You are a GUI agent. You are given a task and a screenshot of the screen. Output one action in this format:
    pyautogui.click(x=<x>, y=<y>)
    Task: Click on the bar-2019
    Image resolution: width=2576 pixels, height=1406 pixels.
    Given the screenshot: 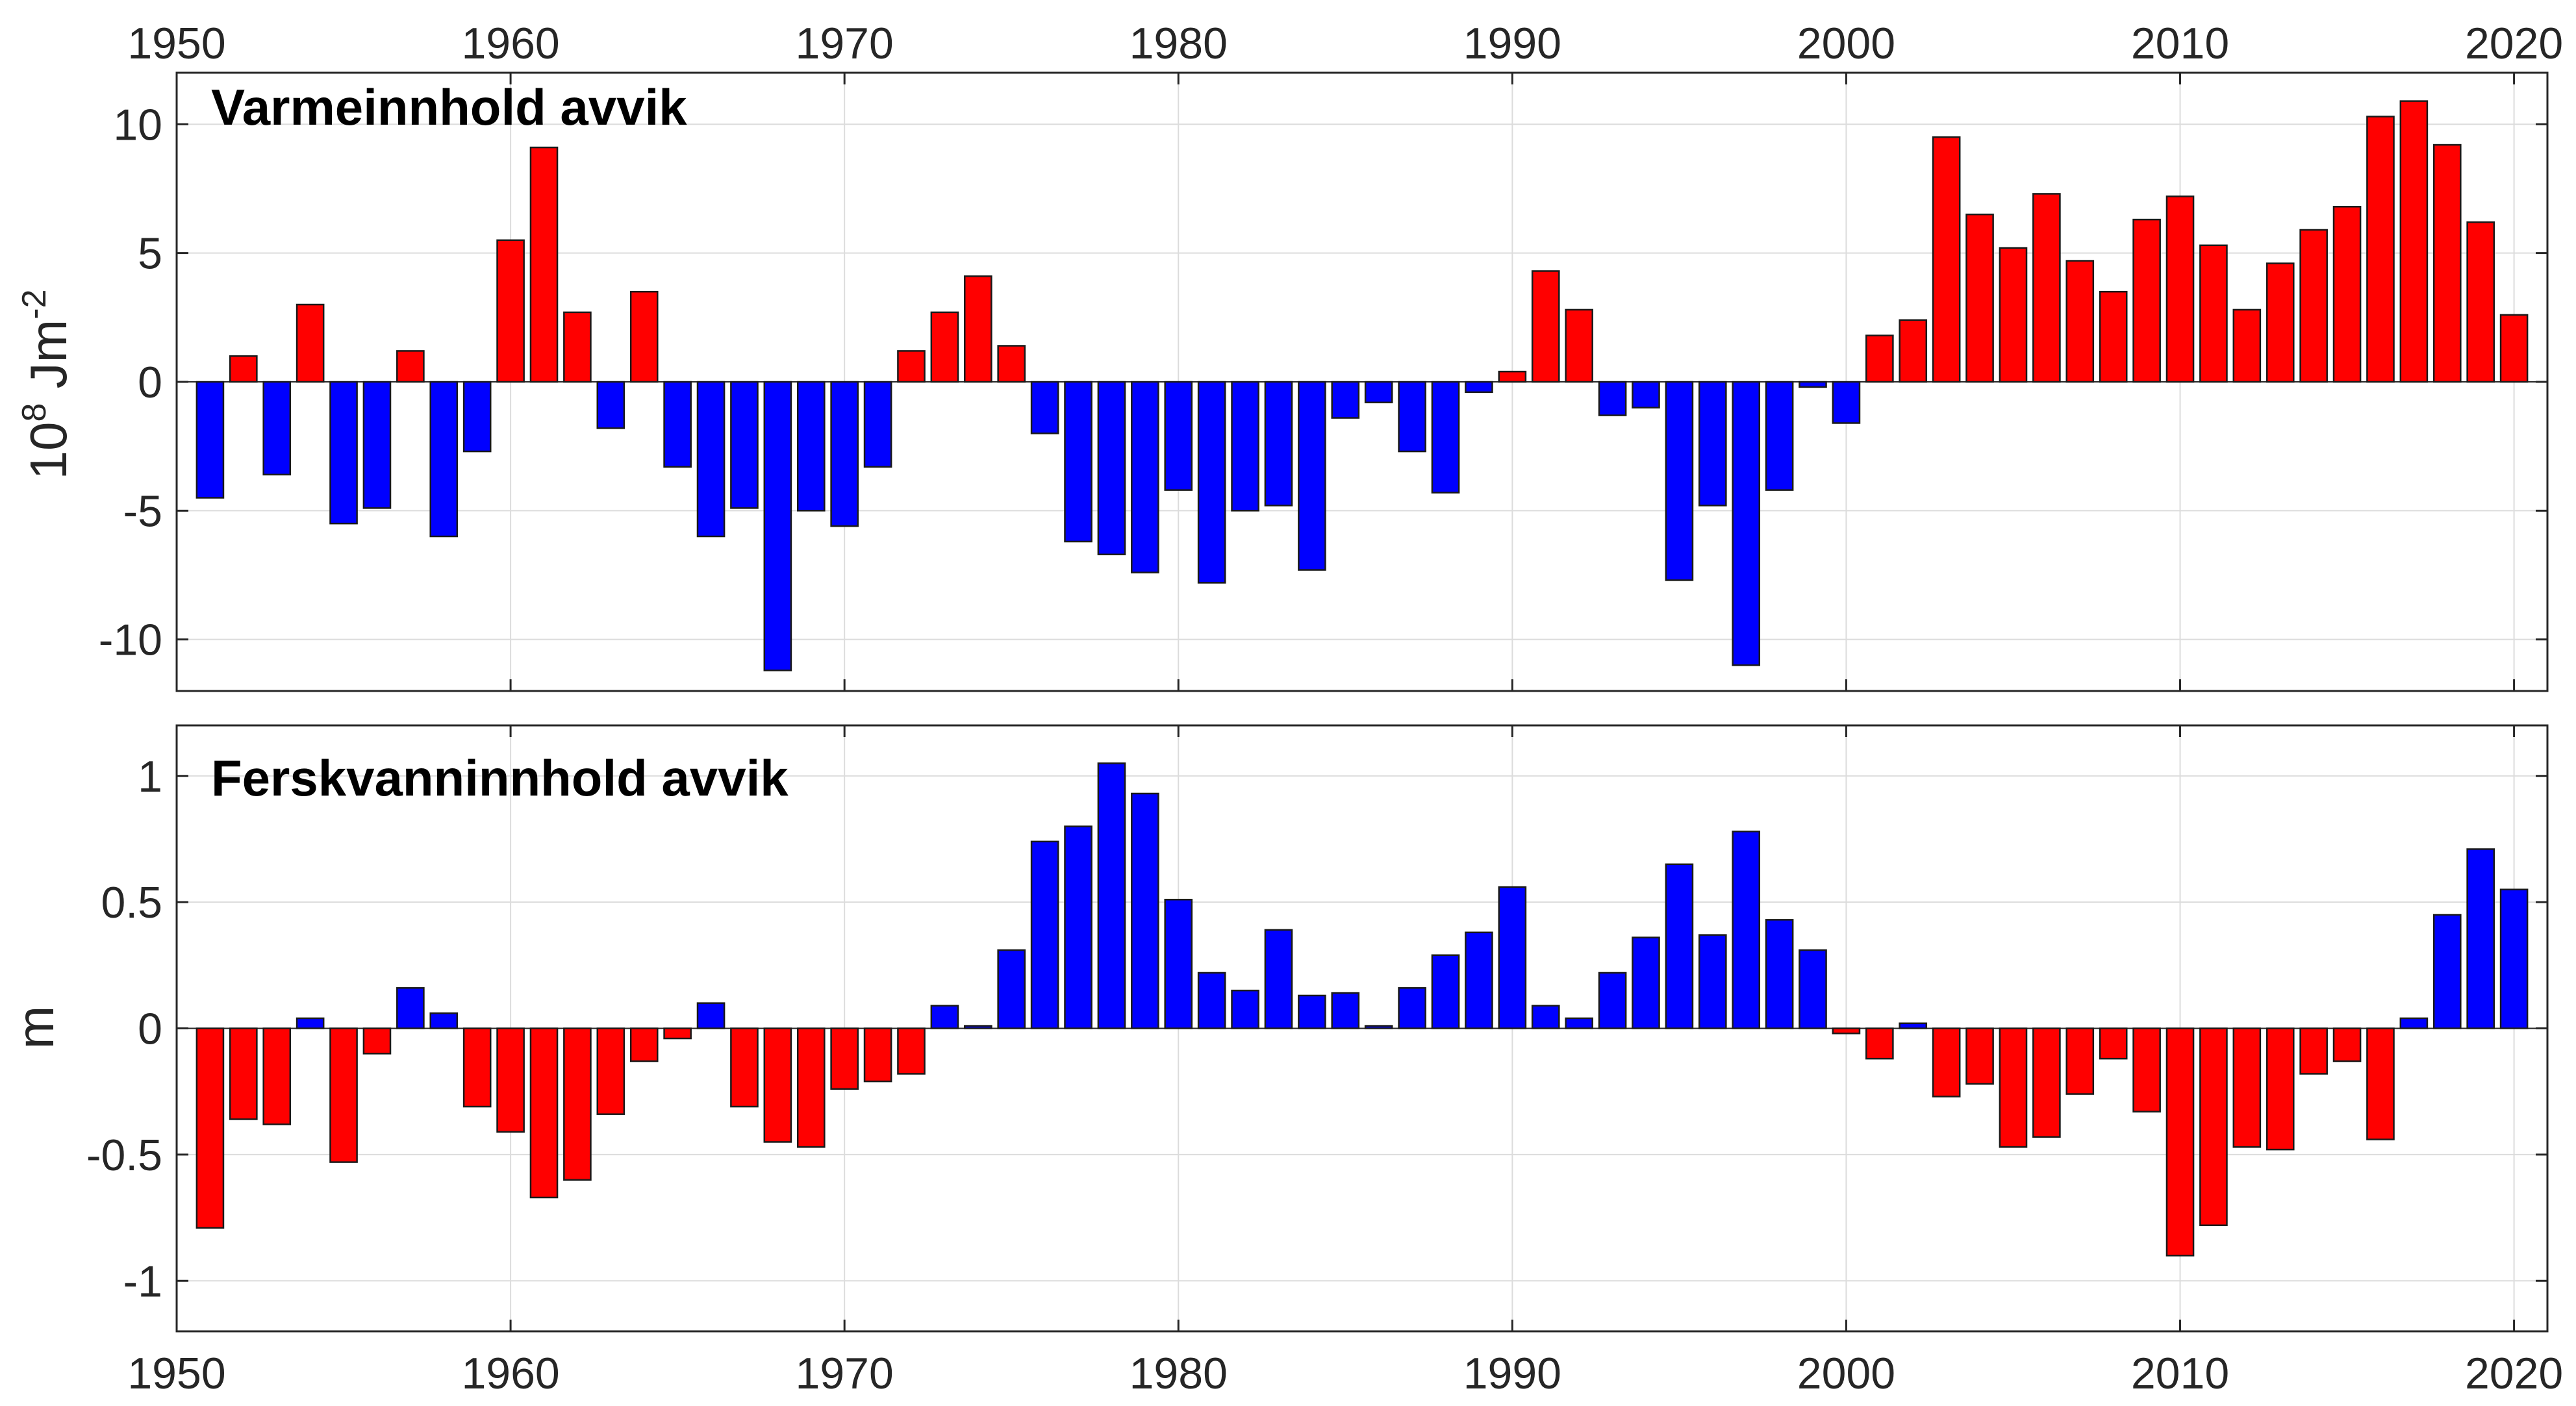 What is the action you would take?
    pyautogui.click(x=2480, y=302)
    